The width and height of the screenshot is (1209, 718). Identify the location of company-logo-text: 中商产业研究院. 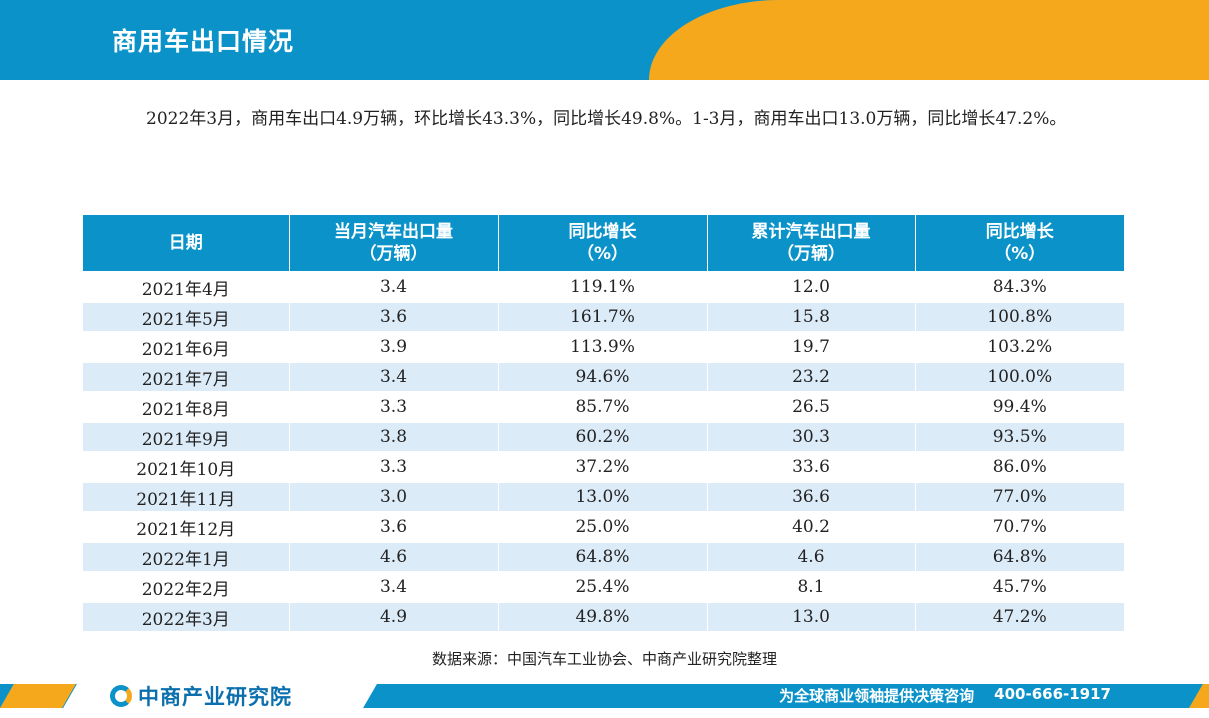
(215, 697).